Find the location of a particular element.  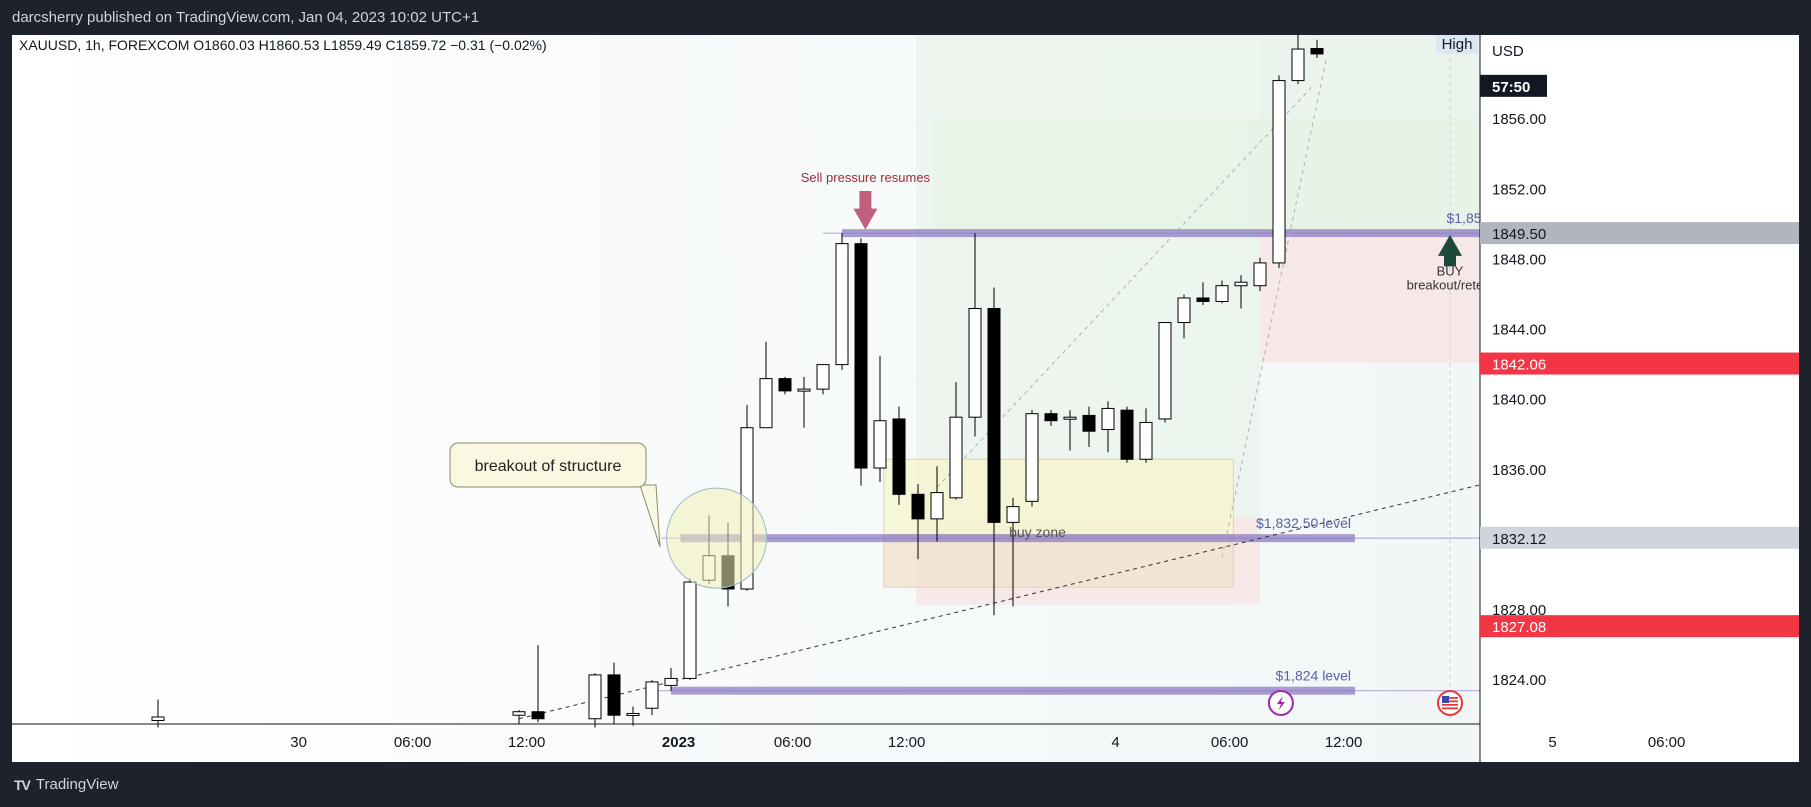

high-tag-bg is located at coordinates (1457, 44).